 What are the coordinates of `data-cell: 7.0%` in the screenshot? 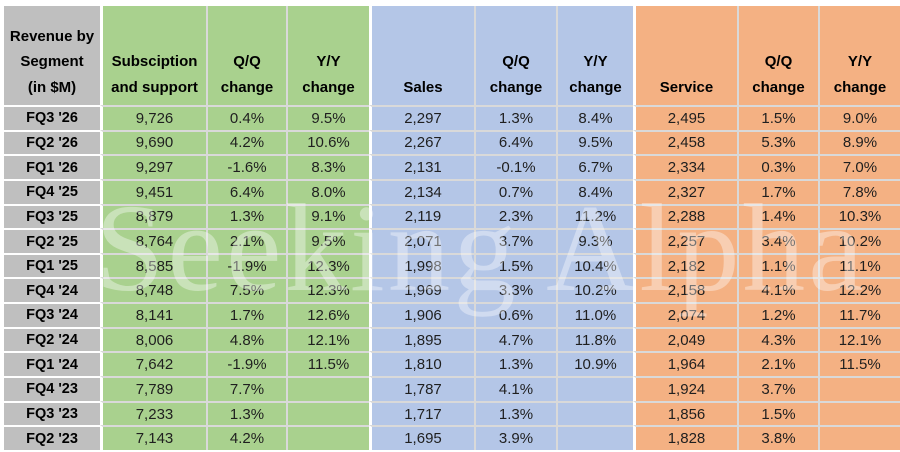 It's located at (859, 166).